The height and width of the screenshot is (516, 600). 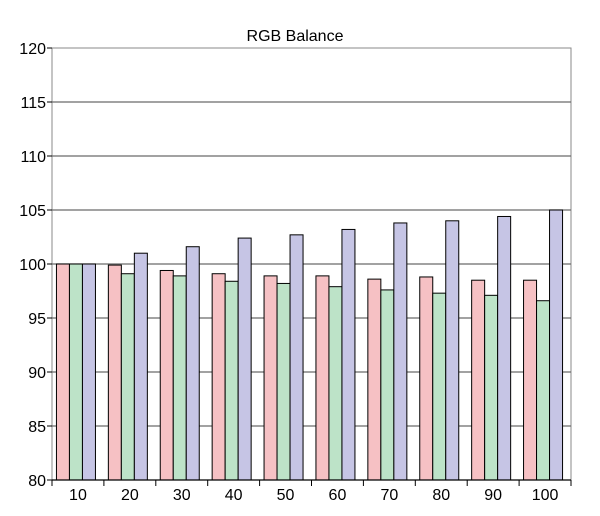 What do you see at coordinates (32, 49) in the screenshot?
I see `y-tick-label: 120` at bounding box center [32, 49].